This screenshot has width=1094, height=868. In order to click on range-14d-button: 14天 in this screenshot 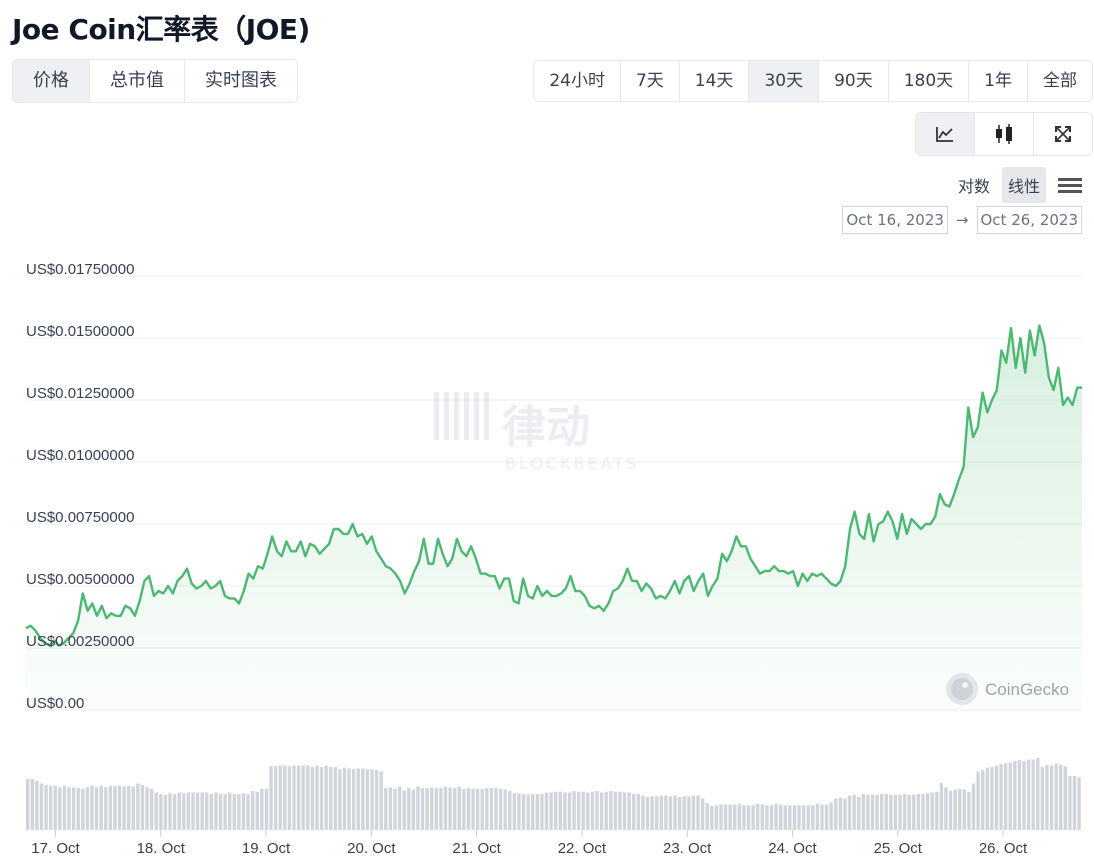, I will do `click(714, 81)`.